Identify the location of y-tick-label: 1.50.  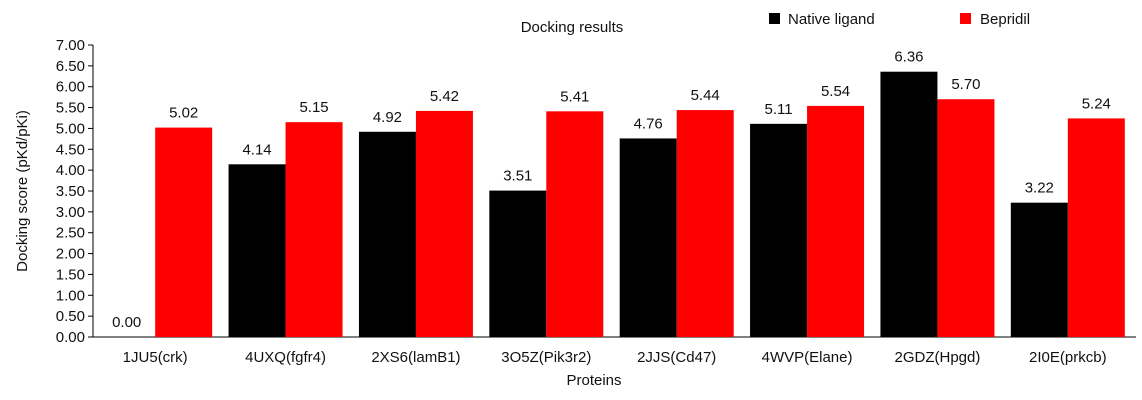
(70, 274).